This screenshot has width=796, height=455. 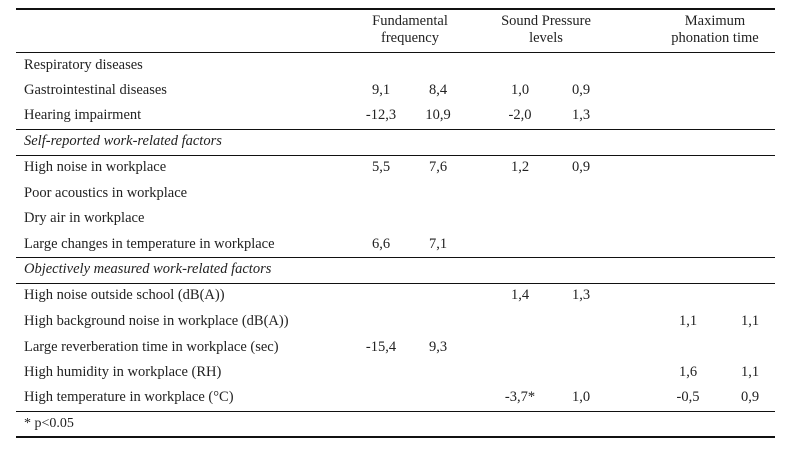 I want to click on table-cell: -3,7*, so click(x=520, y=397).